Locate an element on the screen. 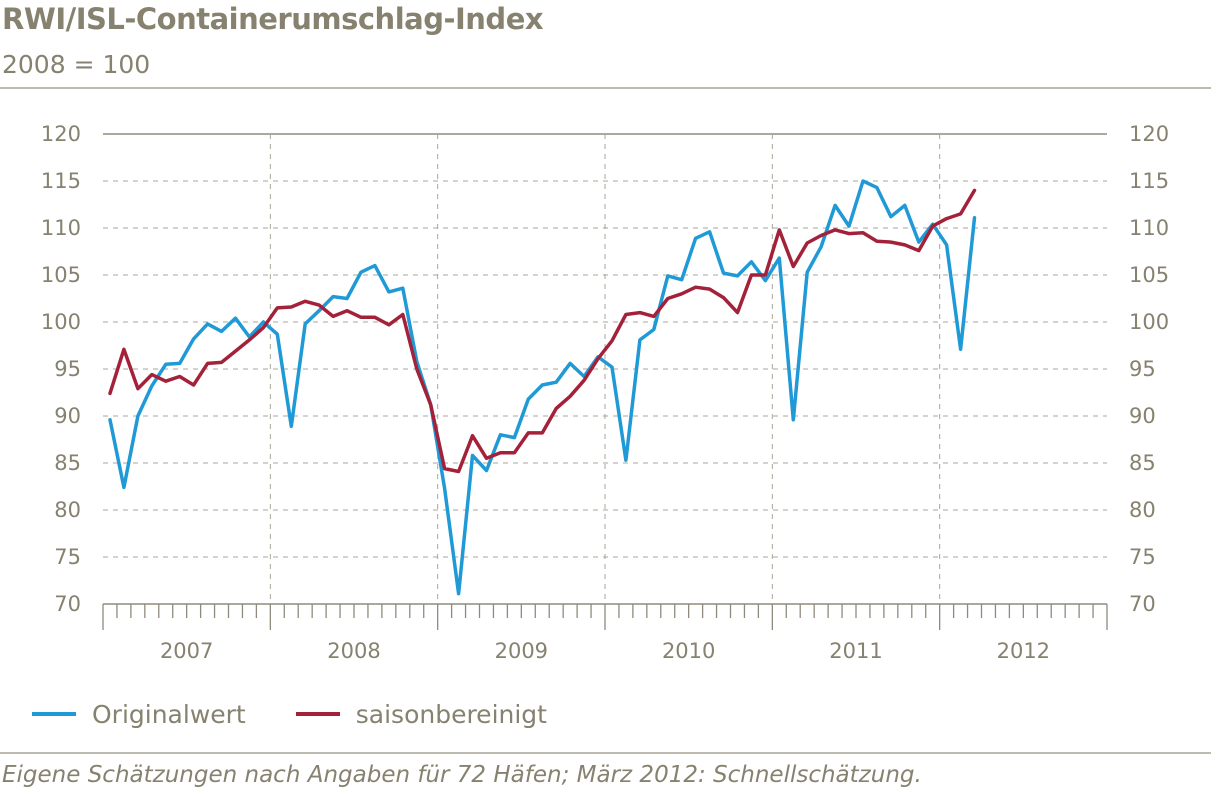  y-tick-right-120: 120 is located at coordinates (1149, 134).